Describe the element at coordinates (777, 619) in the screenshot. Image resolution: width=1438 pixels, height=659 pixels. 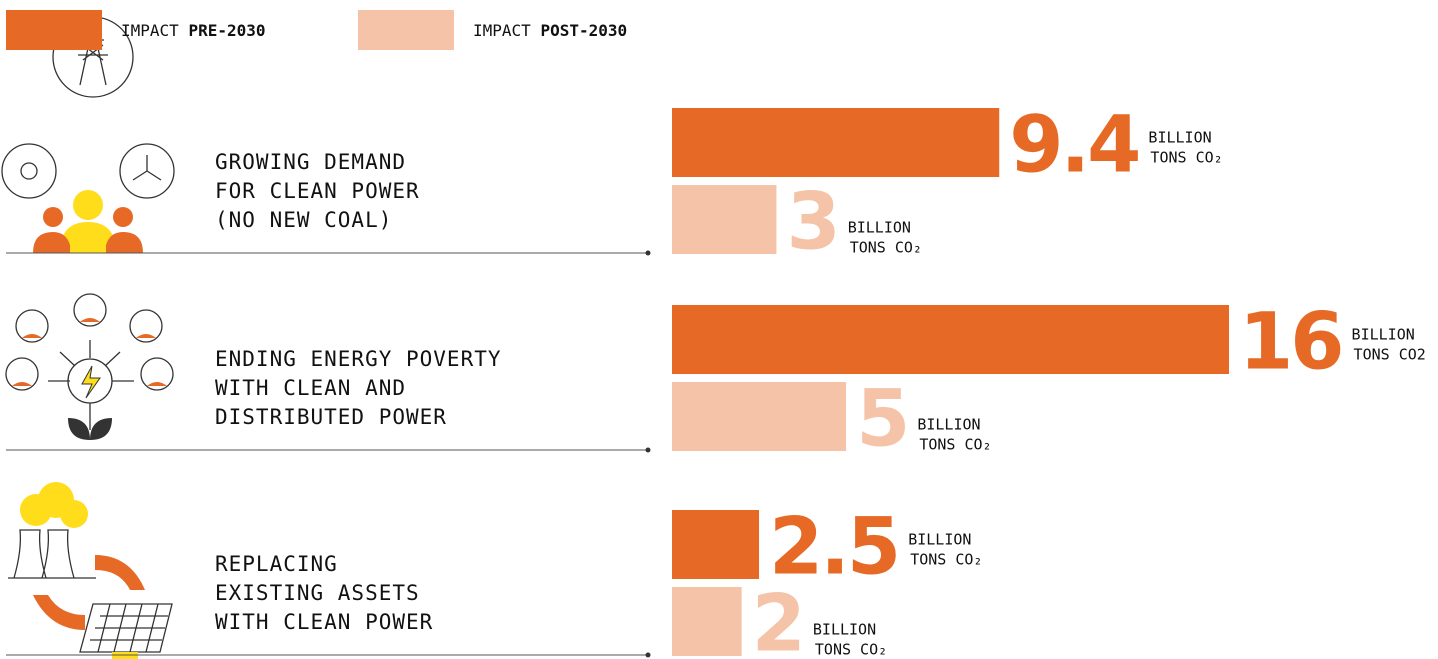
I see `value-label: 2` at that location.